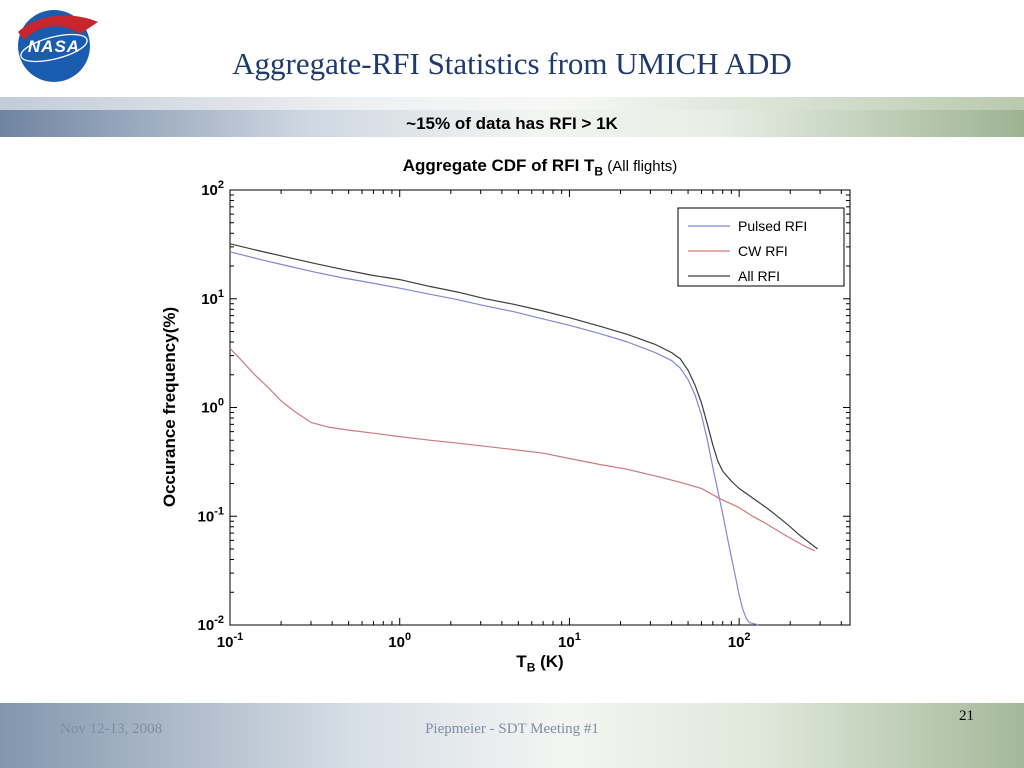 This screenshot has height=768, width=1024. What do you see at coordinates (212, 298) in the screenshot?
I see `y-tick-label: 10¹` at bounding box center [212, 298].